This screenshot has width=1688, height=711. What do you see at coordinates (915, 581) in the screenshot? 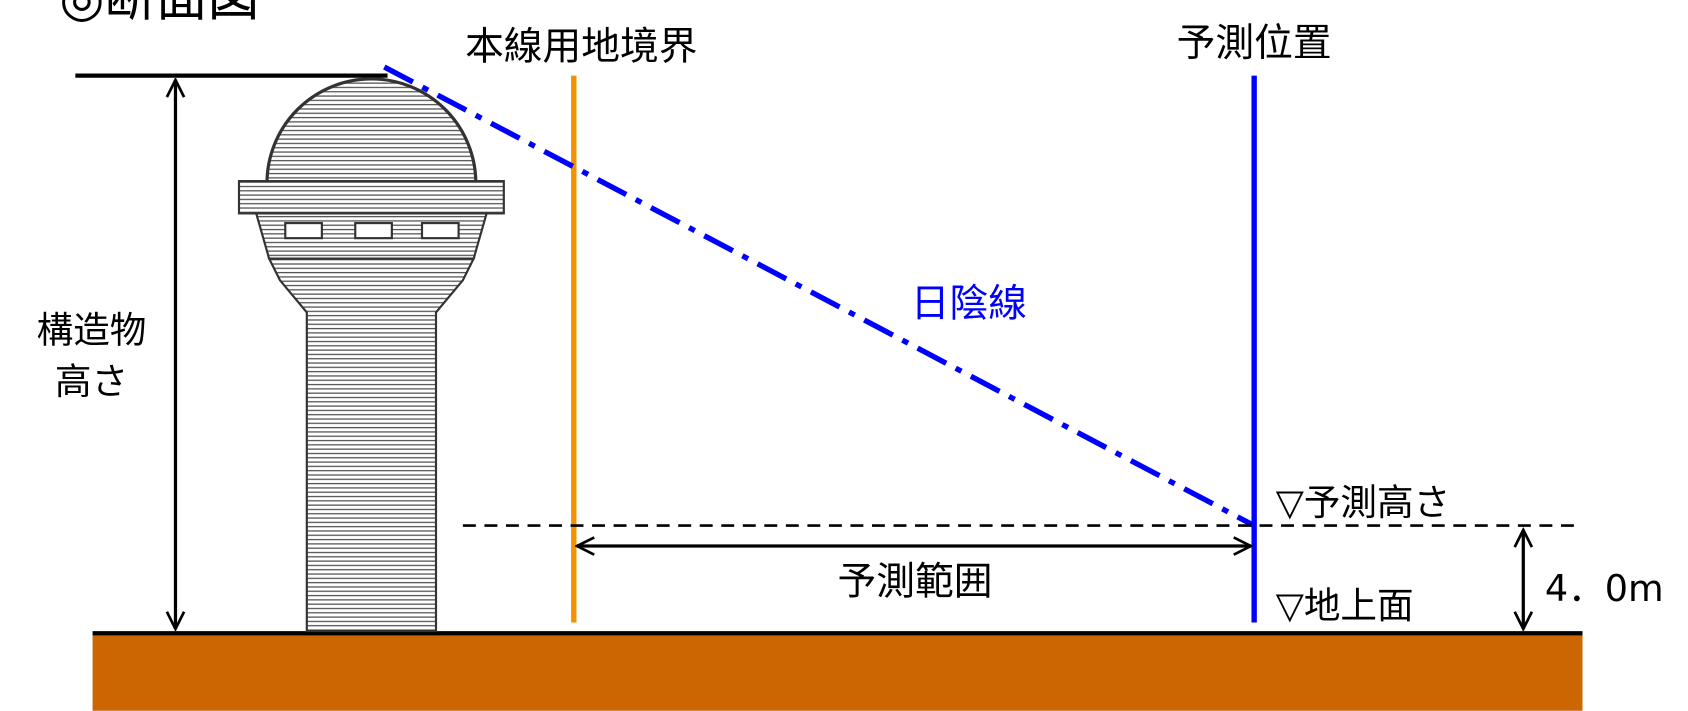
I see `prediction-range-label: 予測範囲` at bounding box center [915, 581].